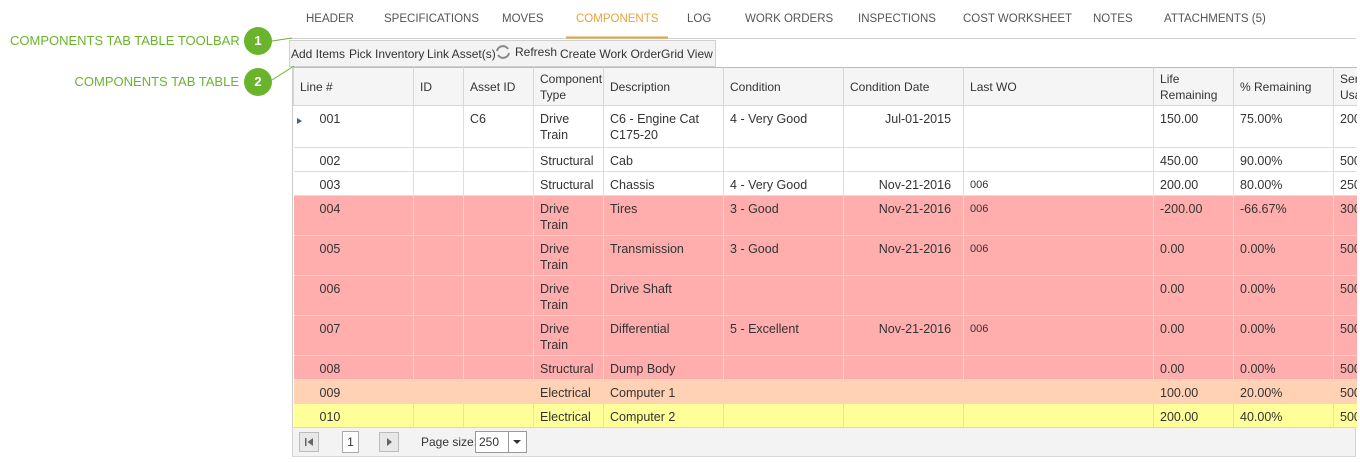 Image resolution: width=1360 pixels, height=463 pixels. I want to click on toolbar-button: Grid View, so click(687, 54).